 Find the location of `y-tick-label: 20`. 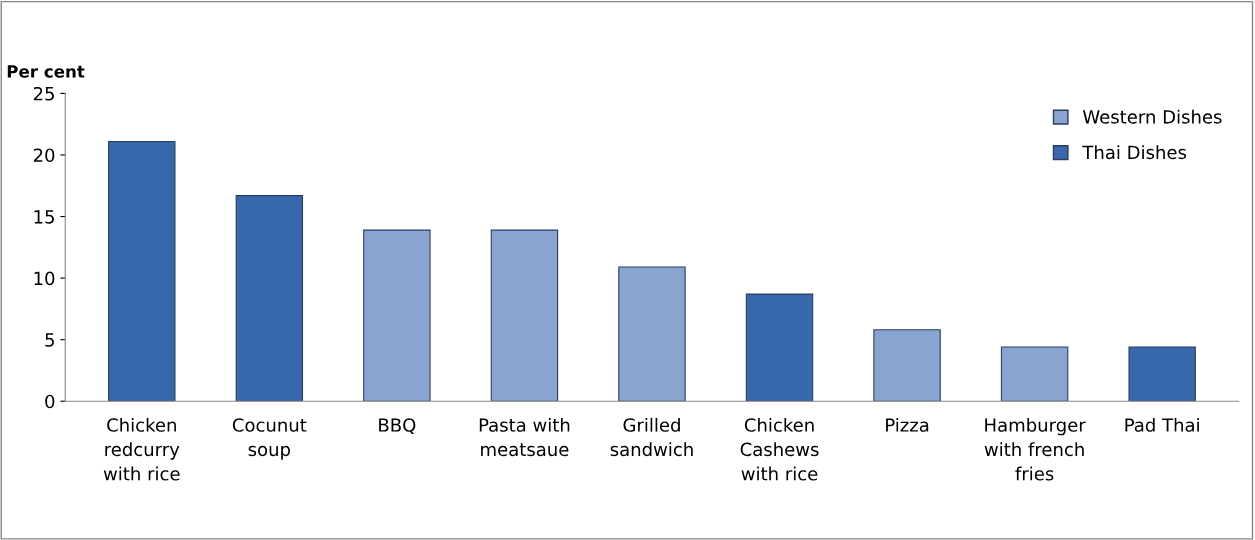

y-tick-label: 20 is located at coordinates (44, 155).